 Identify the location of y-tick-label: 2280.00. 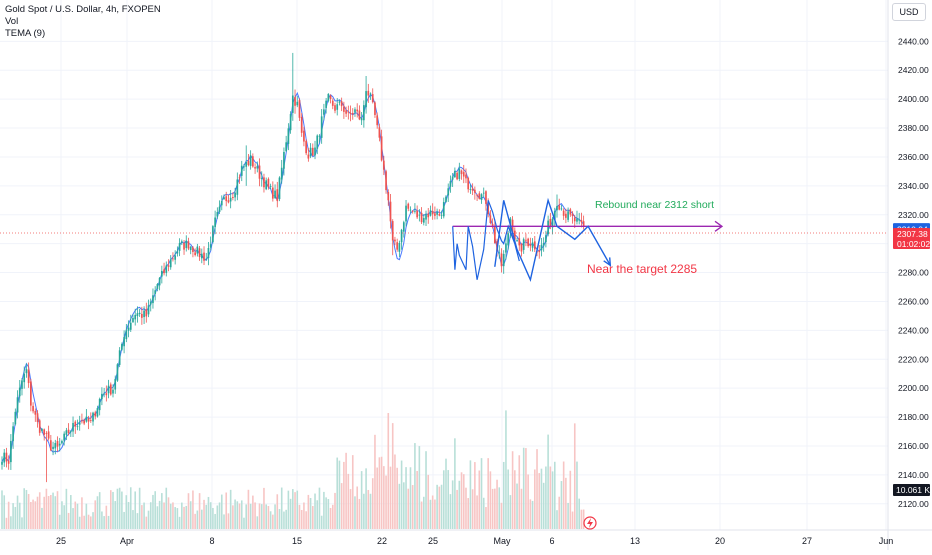
(913, 273).